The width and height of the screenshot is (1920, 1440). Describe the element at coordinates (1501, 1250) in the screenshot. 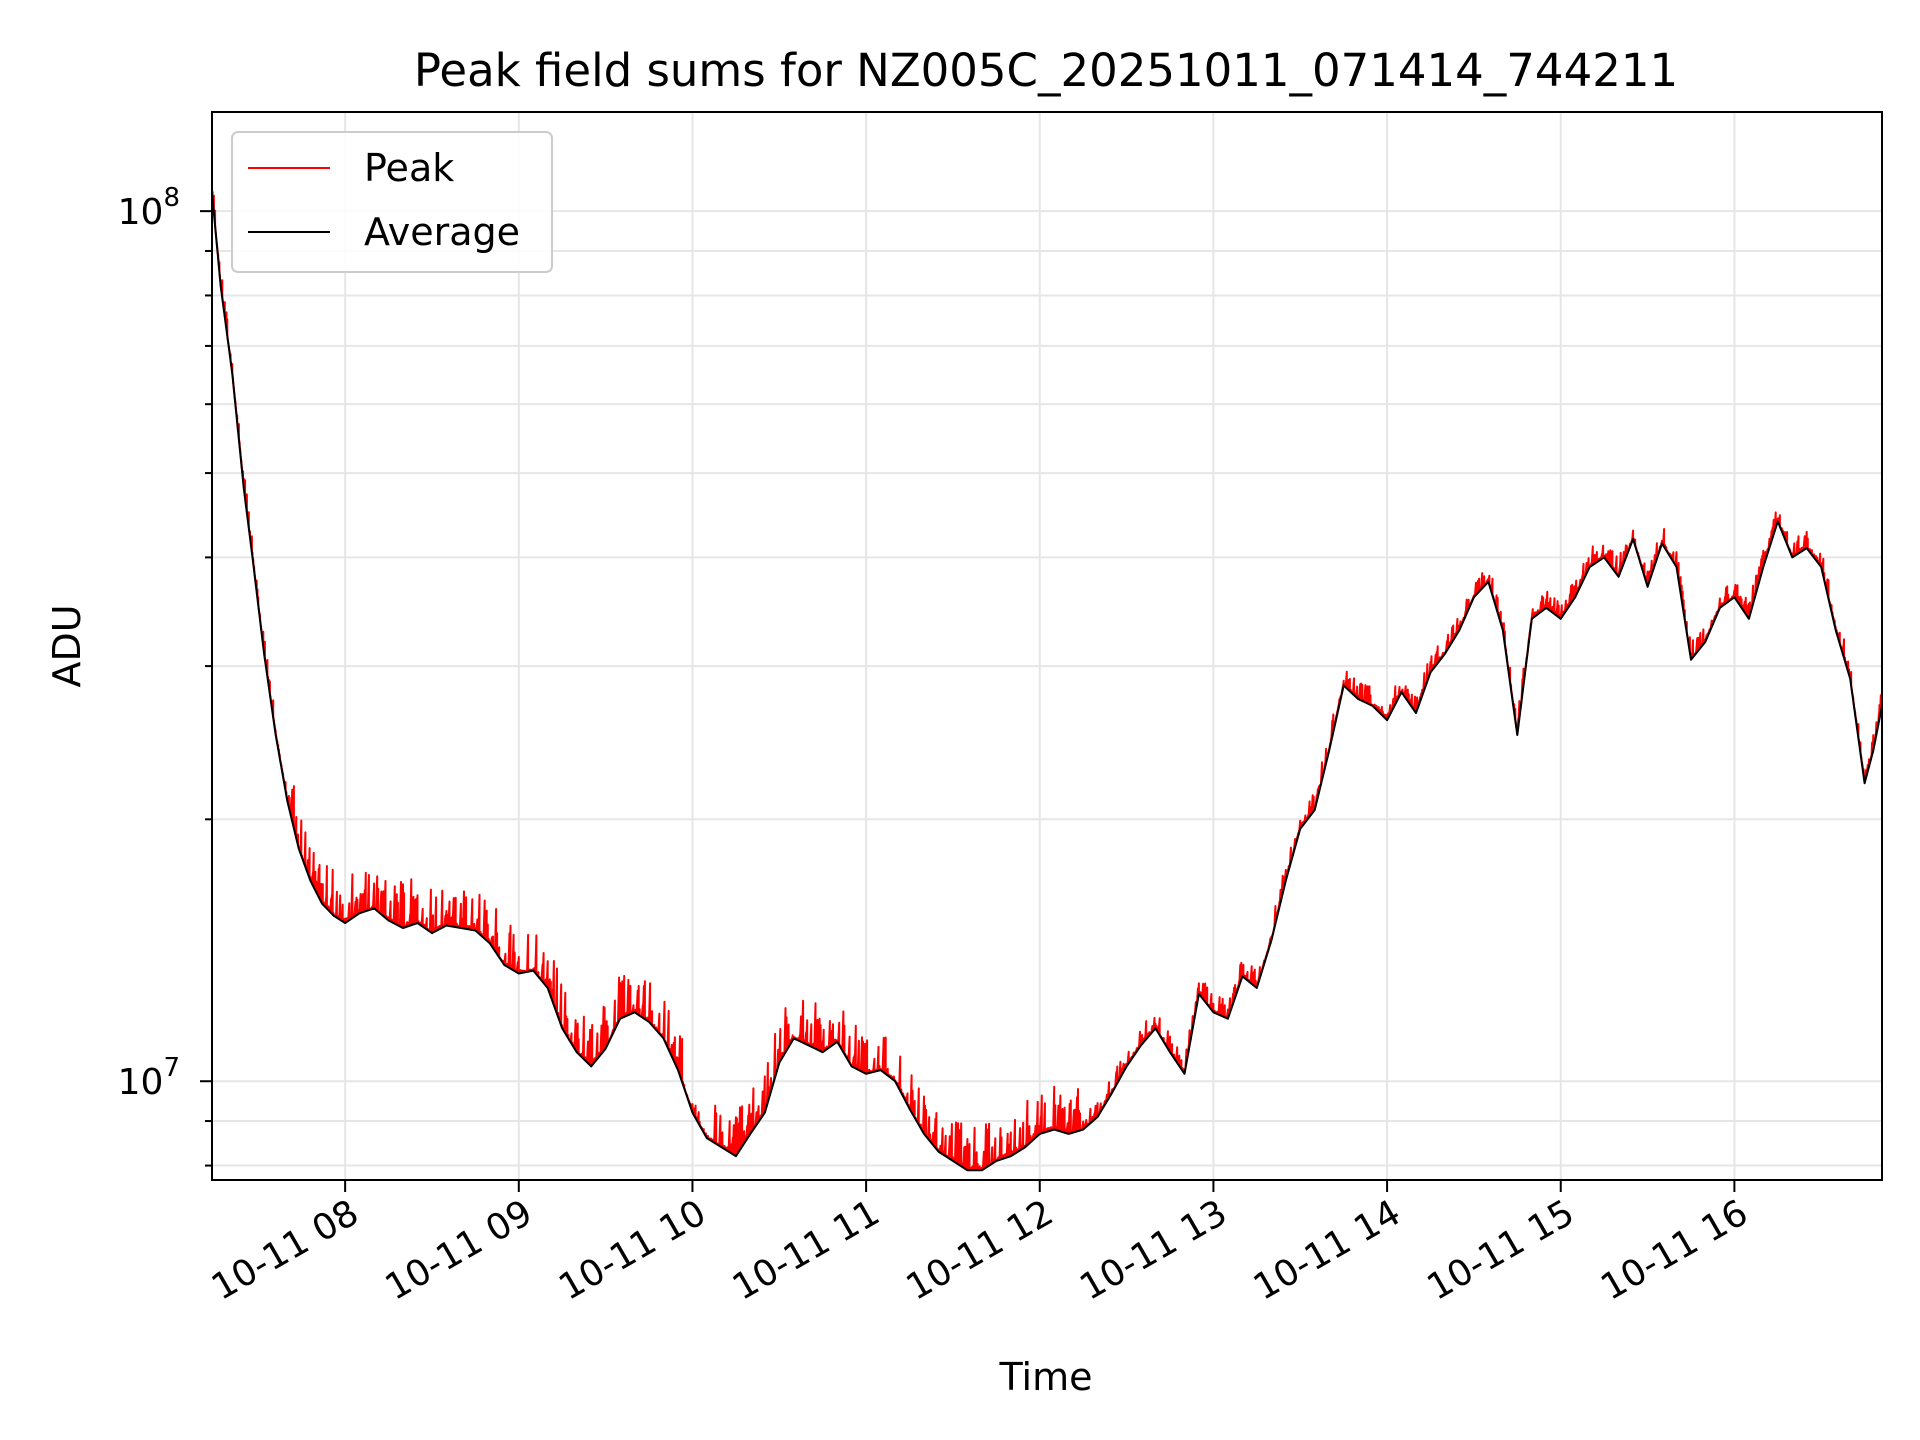

I see `x-tick-label: 10-11 15` at that location.